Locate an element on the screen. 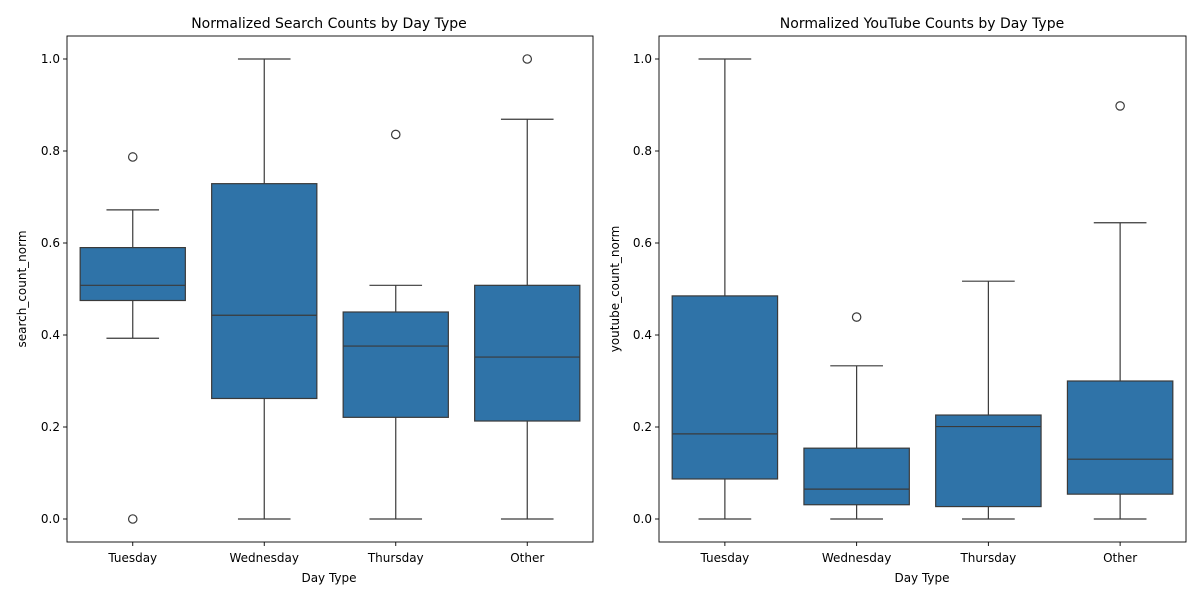 The image size is (1200, 600). chart-title: Normalized Search Counts by Day Type is located at coordinates (329, 24).